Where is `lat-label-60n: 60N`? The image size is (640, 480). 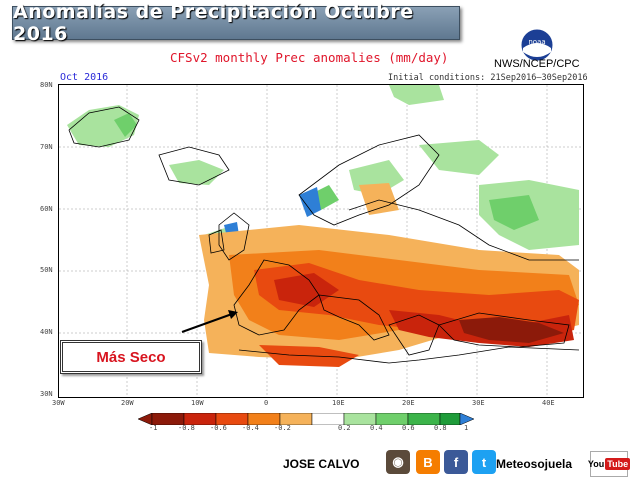 lat-label-60n: 60N is located at coordinates (46, 209).